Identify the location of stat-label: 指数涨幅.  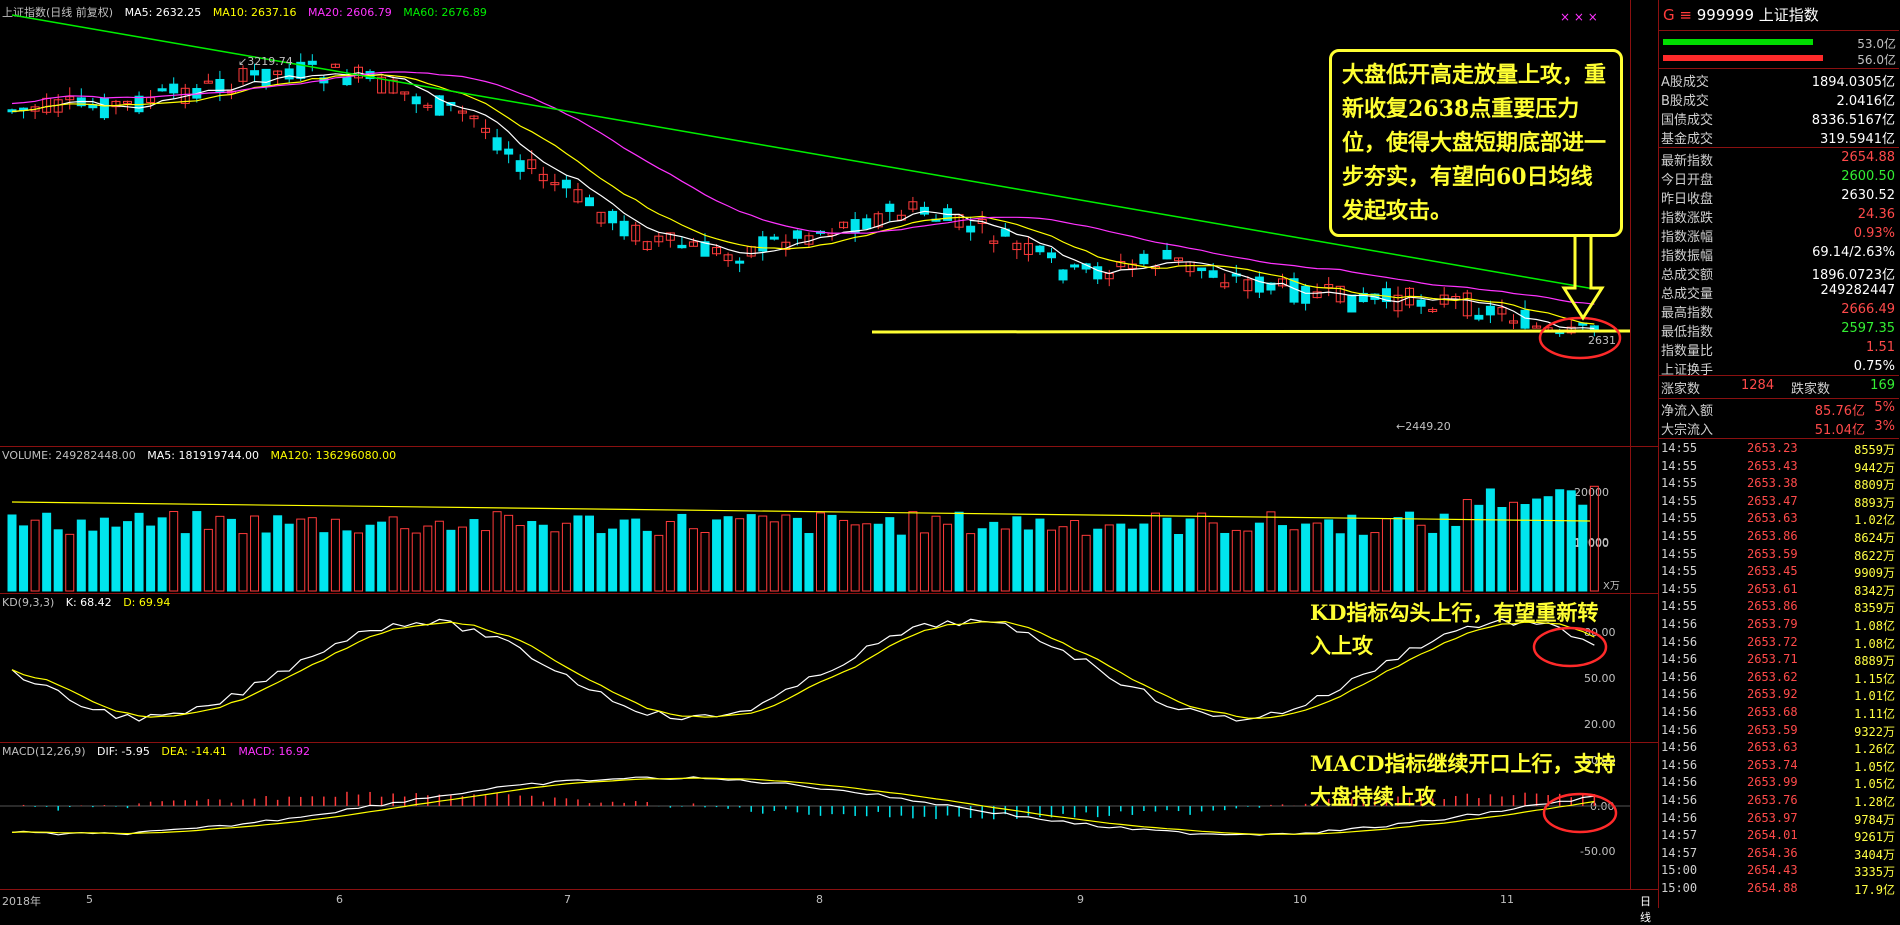
(1687, 237).